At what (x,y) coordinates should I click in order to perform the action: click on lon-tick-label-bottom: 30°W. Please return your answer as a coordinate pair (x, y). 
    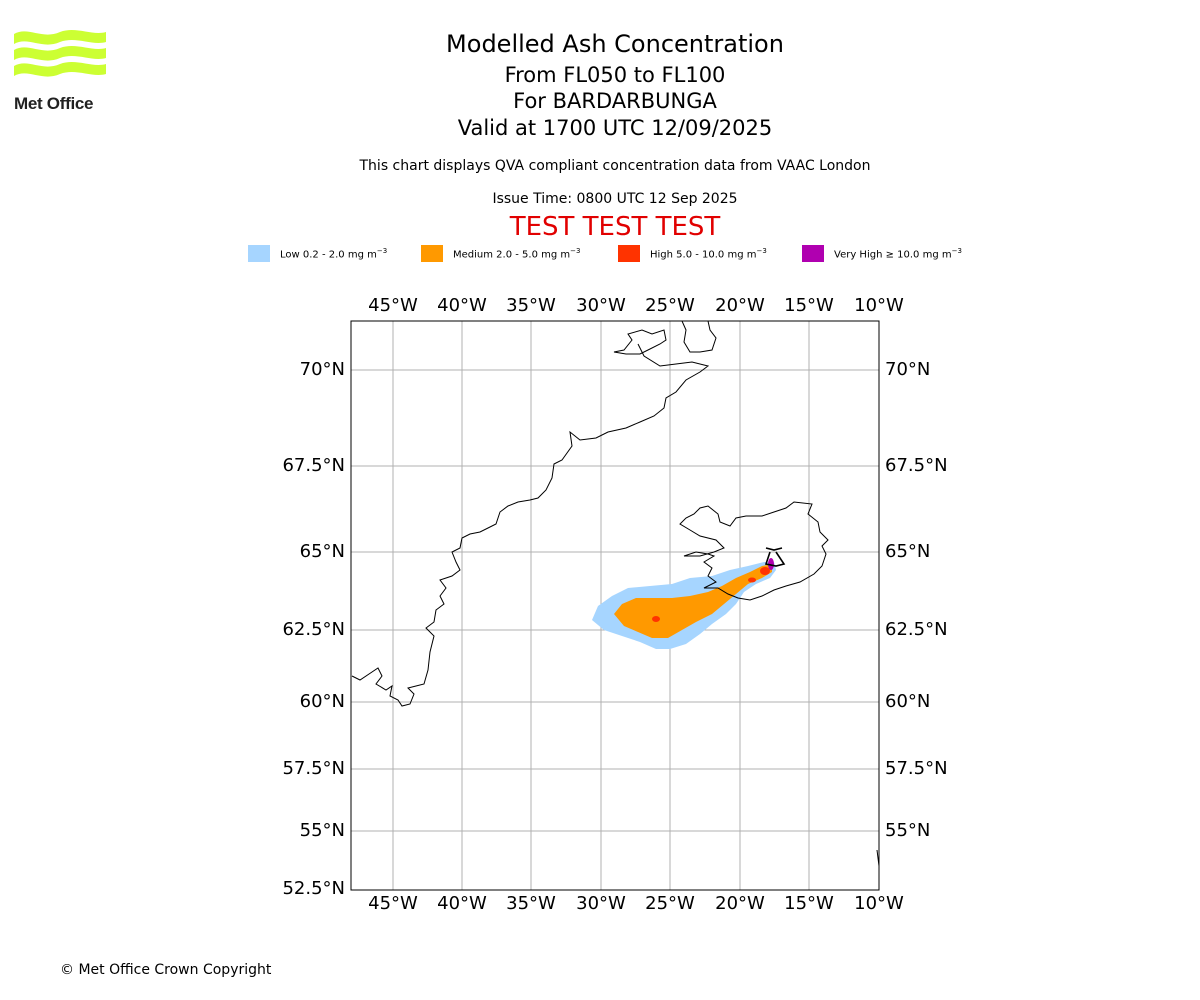
    Looking at the image, I should click on (601, 903).